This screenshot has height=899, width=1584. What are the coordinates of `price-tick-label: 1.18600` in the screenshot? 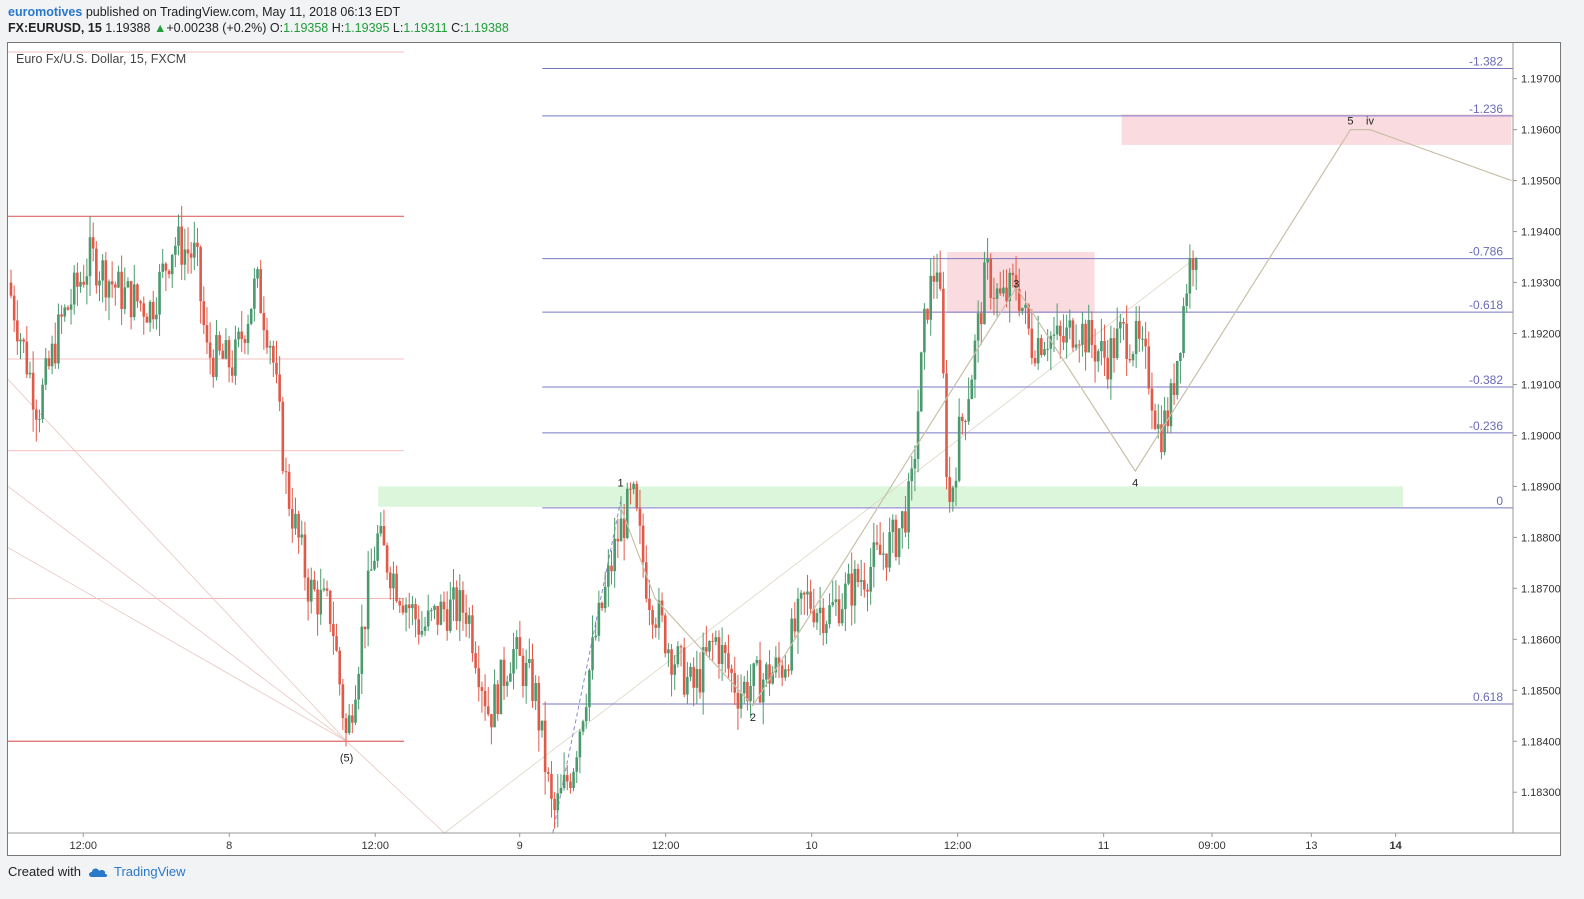 It's located at (1540, 640).